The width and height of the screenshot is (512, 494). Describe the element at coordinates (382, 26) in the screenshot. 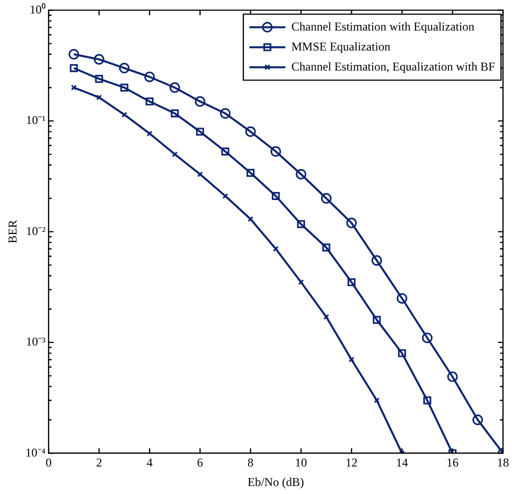

I see `legend-label: Channel Estimation with Equalization` at that location.